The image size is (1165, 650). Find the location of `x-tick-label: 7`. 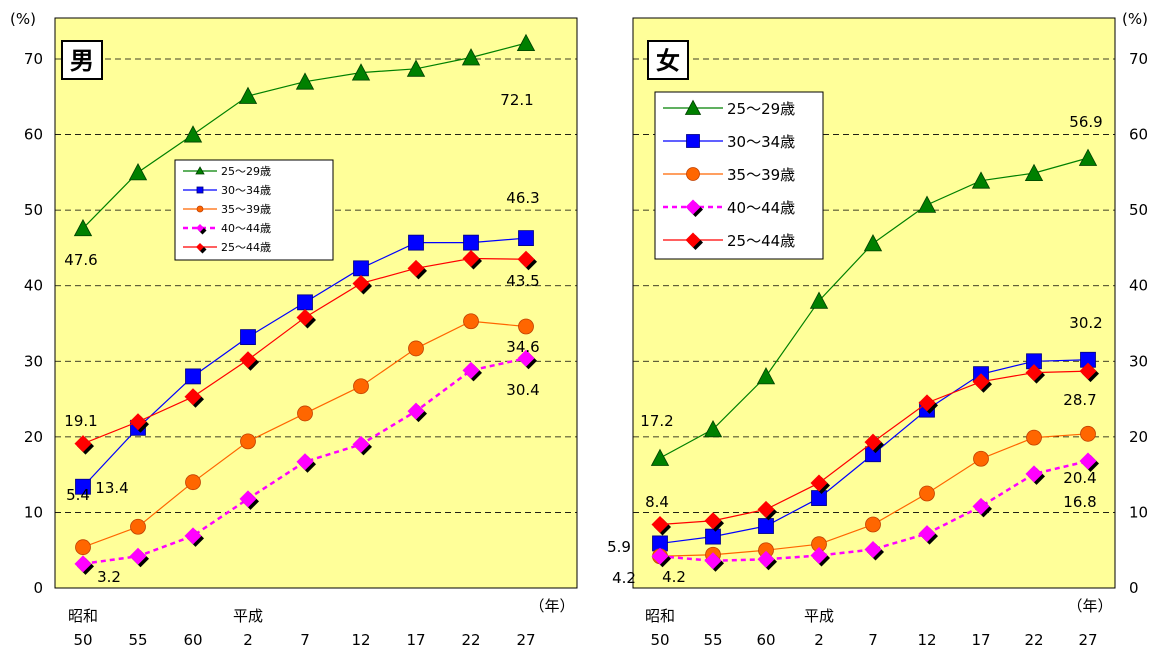

x-tick-label: 7 is located at coordinates (873, 640).